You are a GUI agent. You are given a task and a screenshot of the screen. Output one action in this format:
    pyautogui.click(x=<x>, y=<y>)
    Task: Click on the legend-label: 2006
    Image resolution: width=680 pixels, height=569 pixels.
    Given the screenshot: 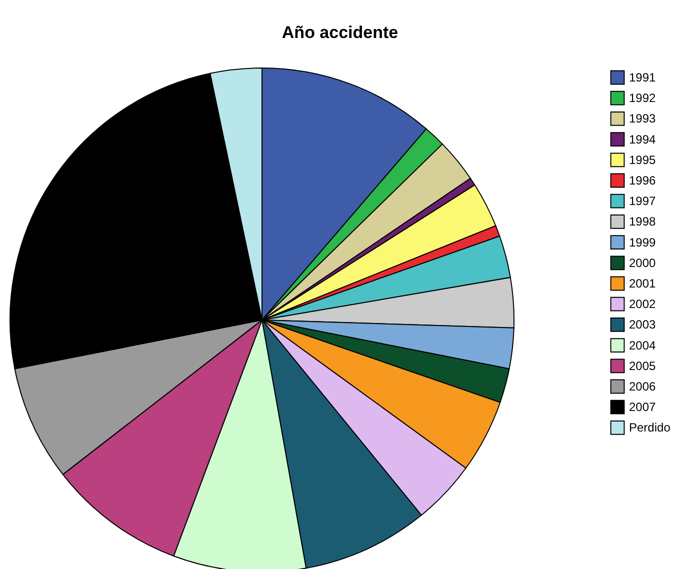 What is the action you would take?
    pyautogui.click(x=642, y=387)
    